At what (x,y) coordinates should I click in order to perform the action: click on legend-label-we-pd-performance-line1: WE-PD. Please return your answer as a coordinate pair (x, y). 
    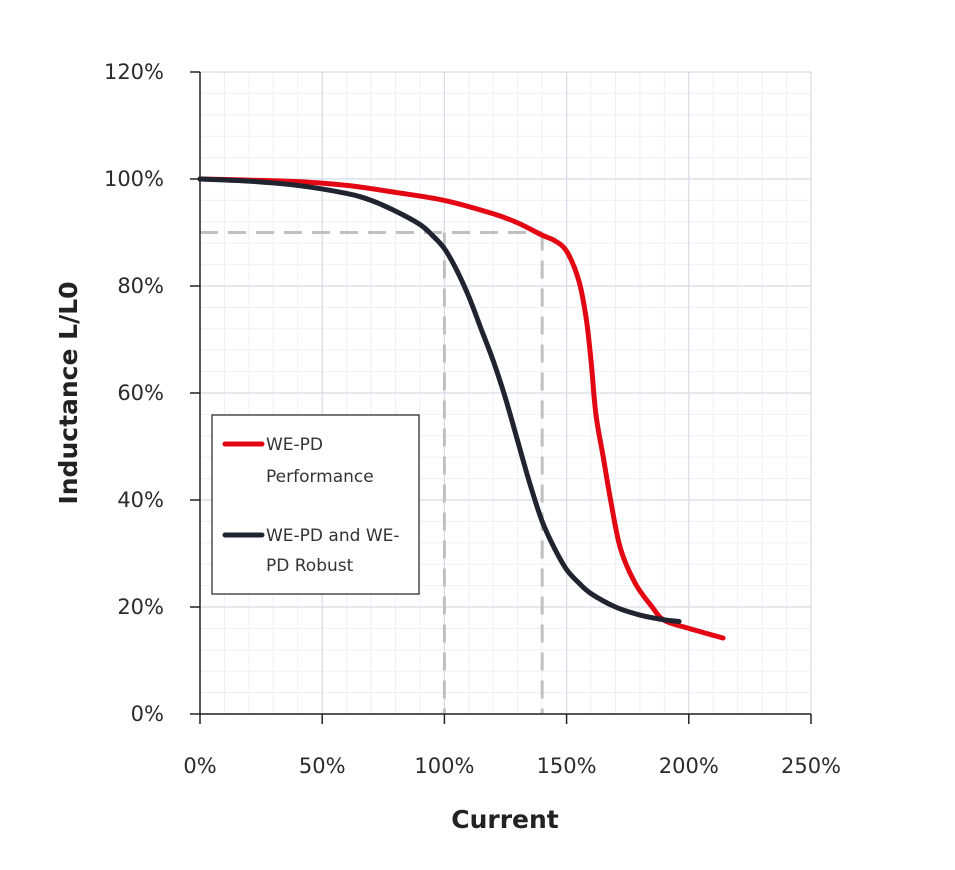
    Looking at the image, I should click on (294, 445).